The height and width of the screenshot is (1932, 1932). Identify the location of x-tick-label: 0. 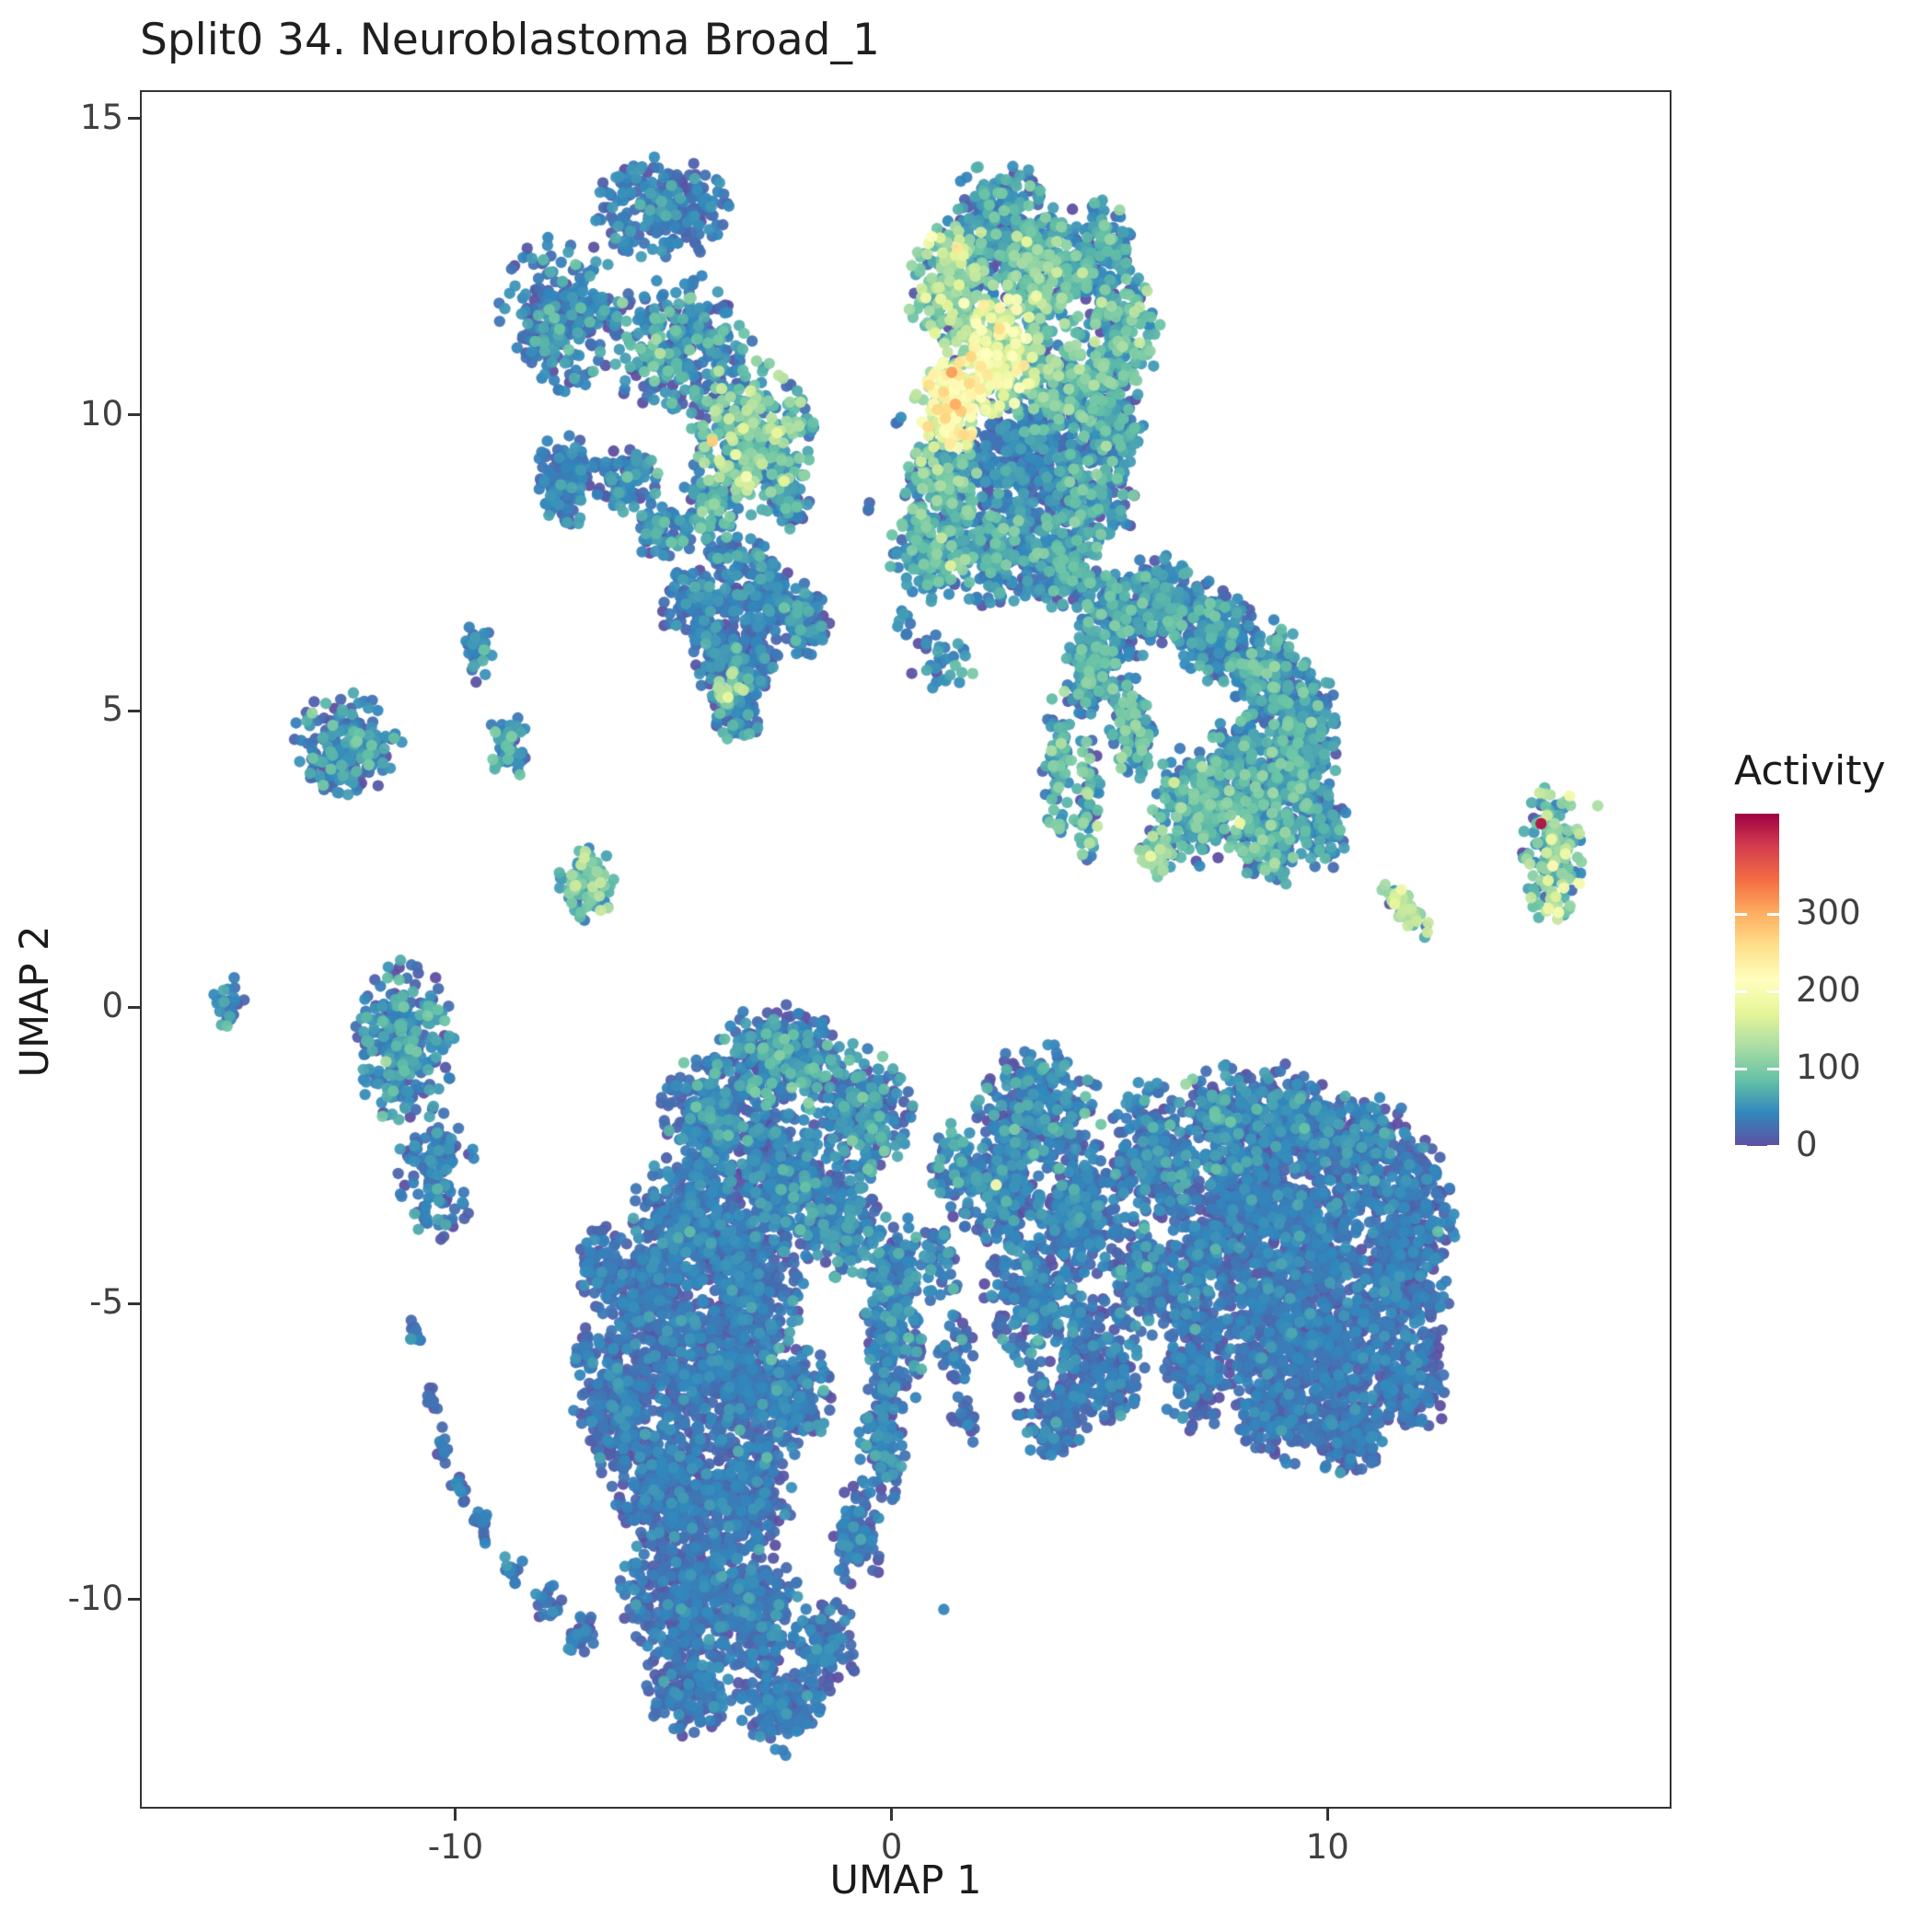
(892, 1847).